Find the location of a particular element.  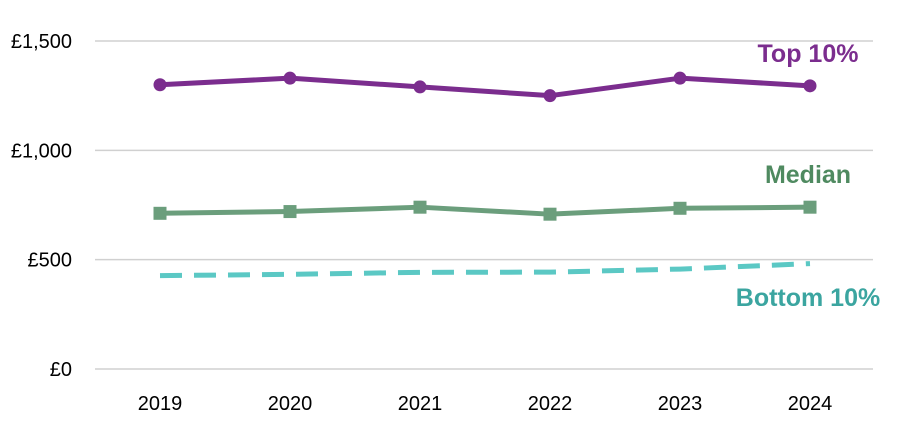

y-tick-label: £500 is located at coordinates (50, 261).